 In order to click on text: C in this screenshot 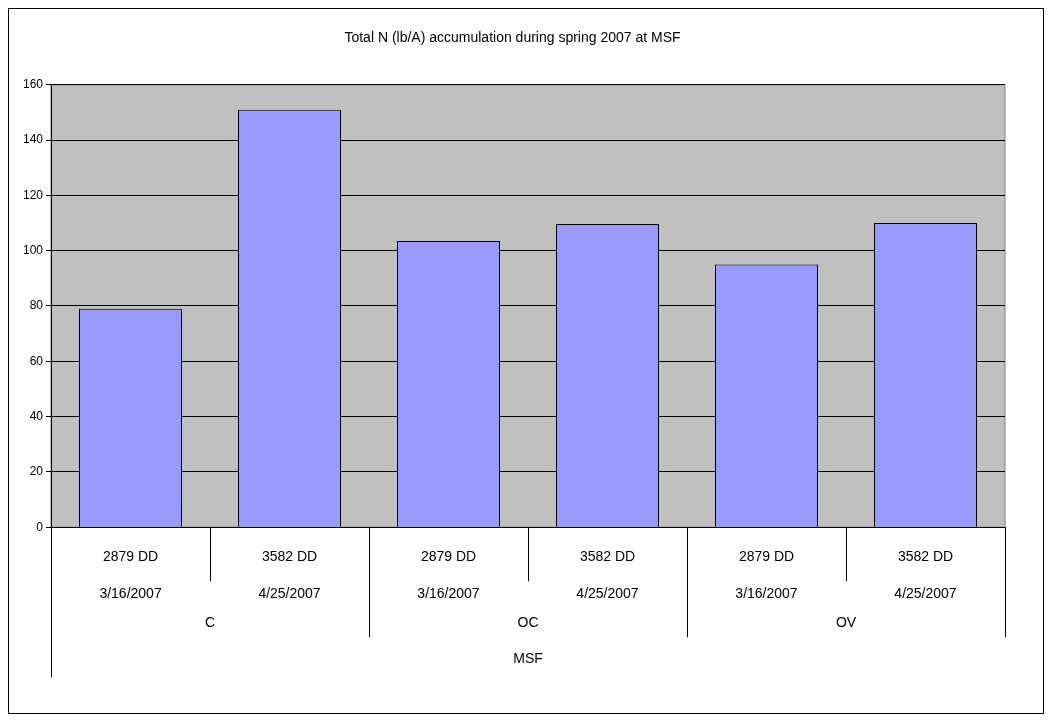, I will do `click(210, 622)`.